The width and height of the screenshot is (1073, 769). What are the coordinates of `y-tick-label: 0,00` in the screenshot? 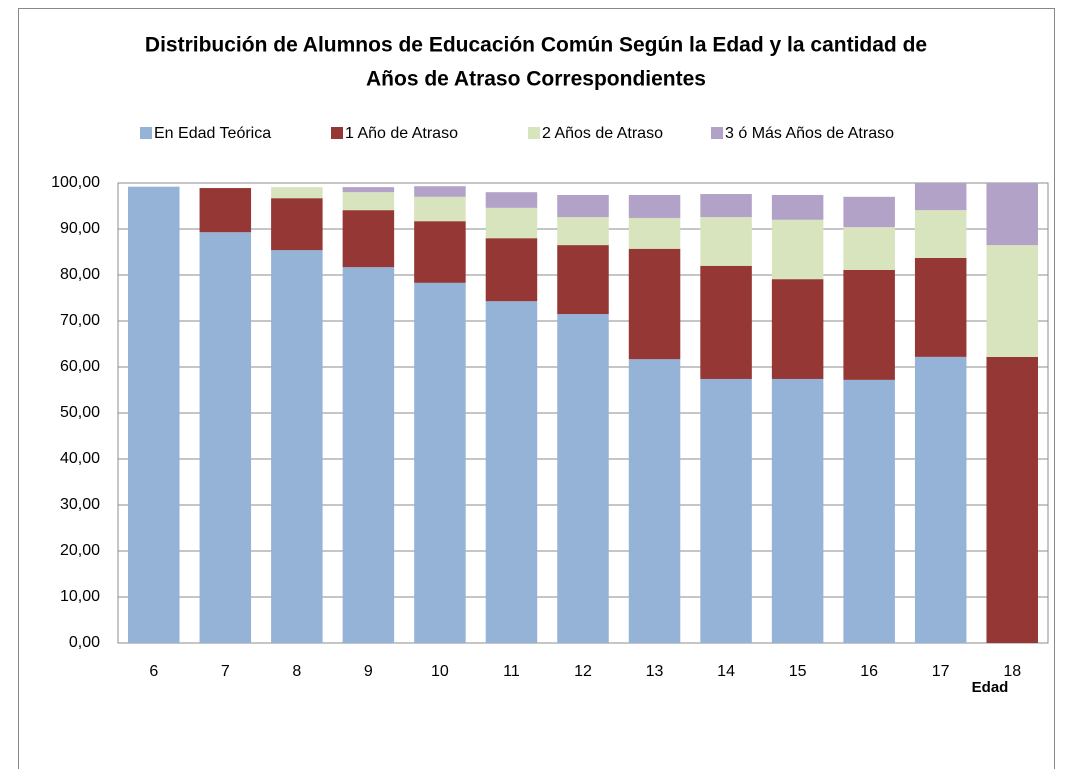 It's located at (84, 642).